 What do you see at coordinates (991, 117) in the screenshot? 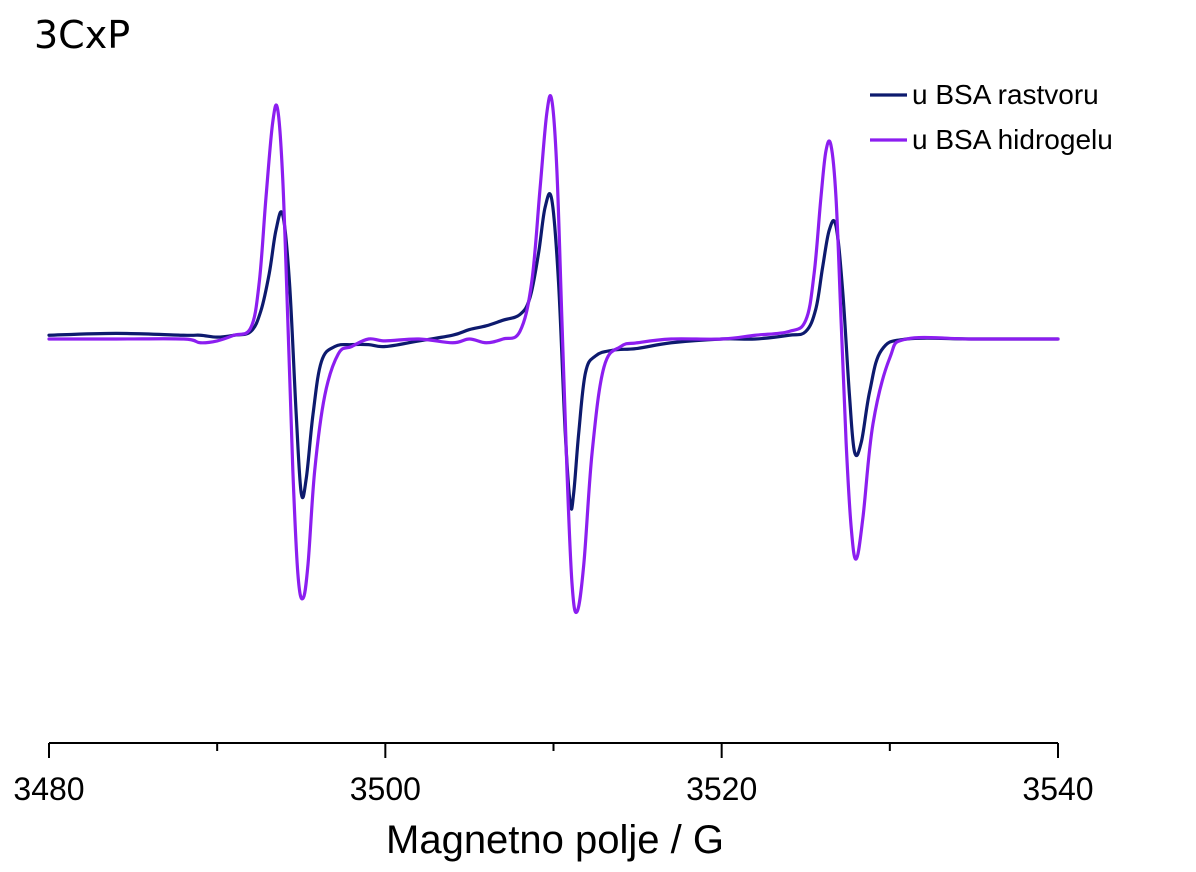
I see `legend: u BSA rastvoru u BSA hidrogelu` at bounding box center [991, 117].